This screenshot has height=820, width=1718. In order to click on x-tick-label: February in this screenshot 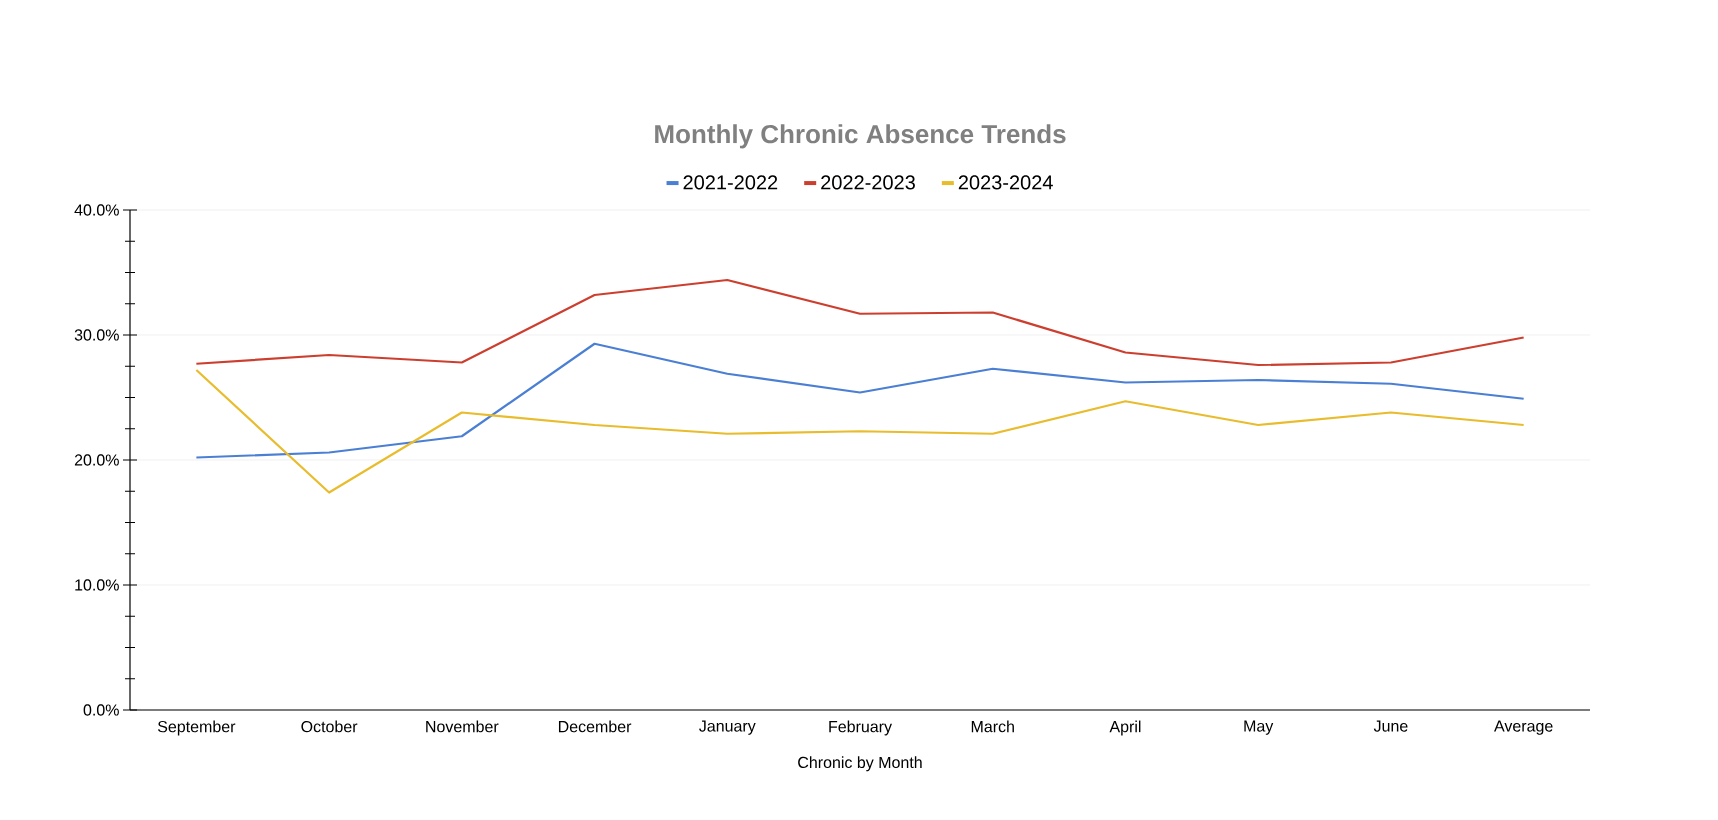, I will do `click(860, 728)`.